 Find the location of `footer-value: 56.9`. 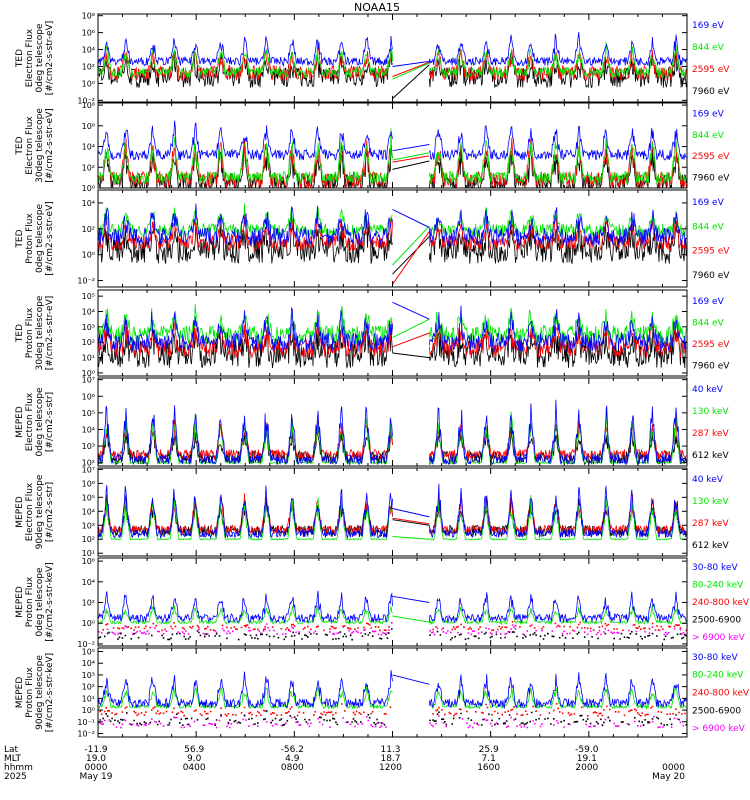

footer-value: 56.9 is located at coordinates (194, 750).